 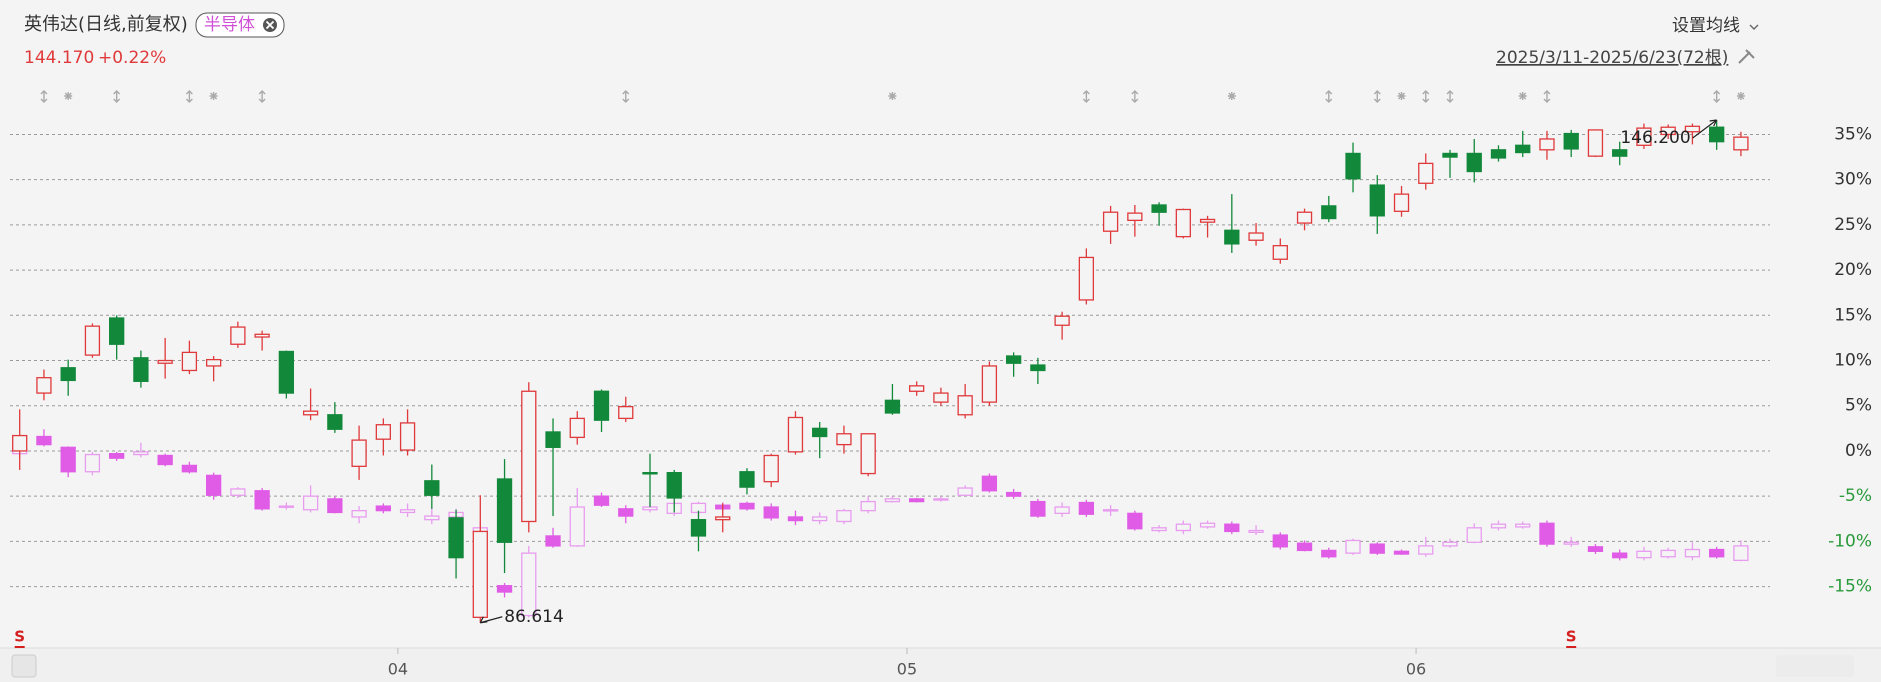 What do you see at coordinates (1853, 315) in the screenshot?
I see `y-tick-label: 15%` at bounding box center [1853, 315].